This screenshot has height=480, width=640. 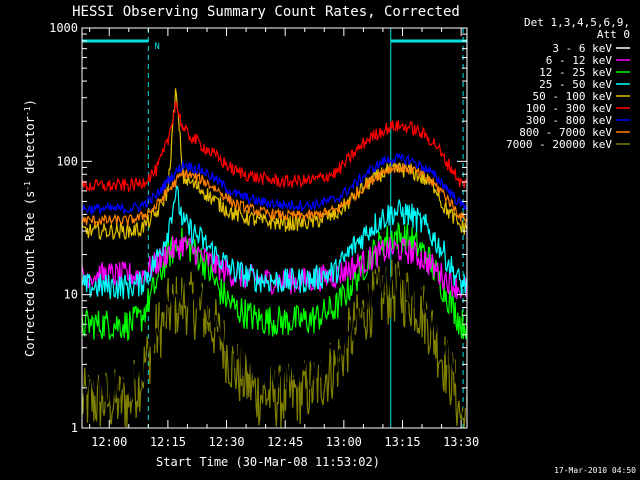 I want to click on legend-header-line-2: Att 0, so click(x=613, y=34).